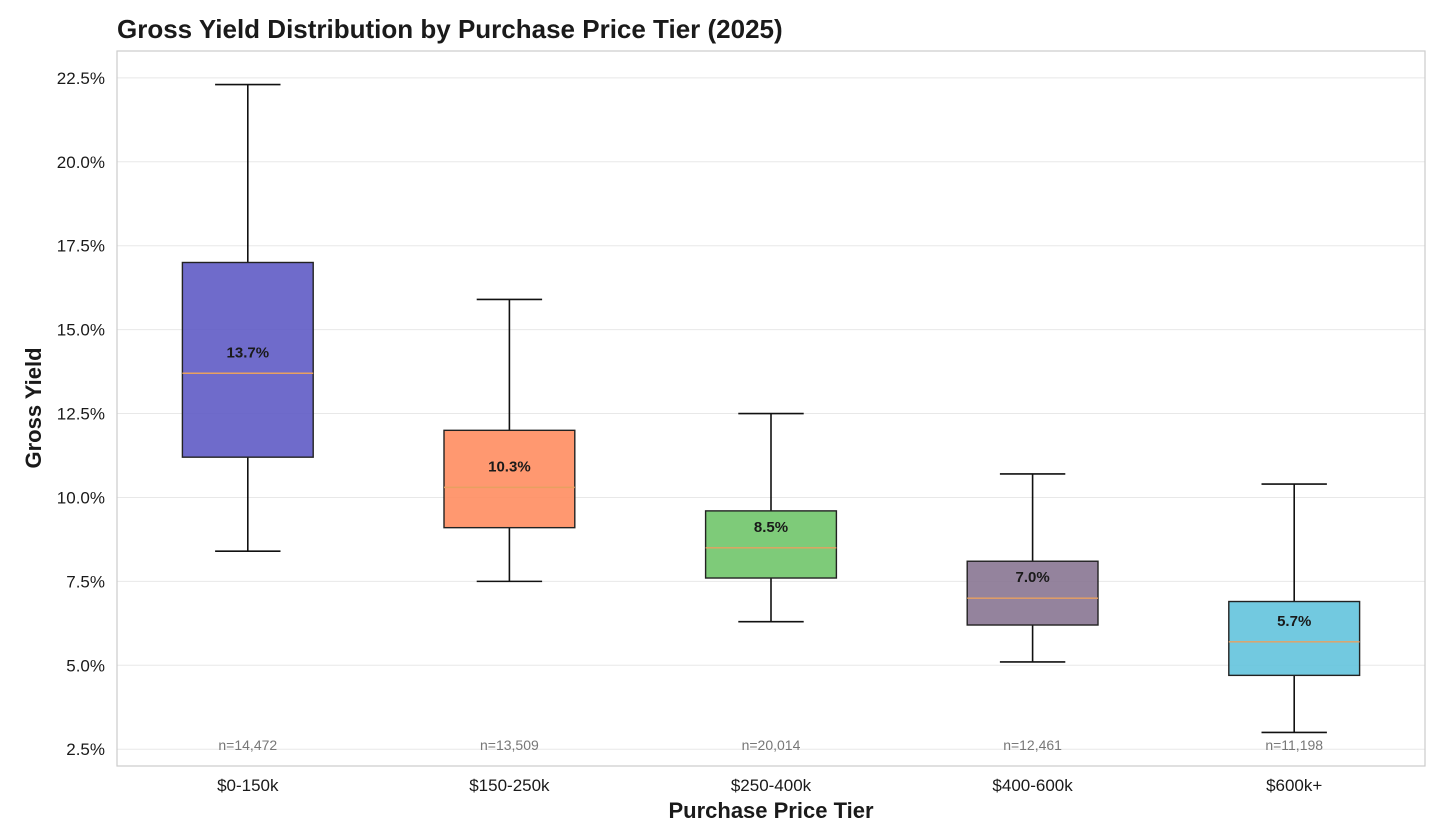 The image size is (1456, 840). Describe the element at coordinates (1032, 745) in the screenshot. I see `sample-size-label: n=12,461` at that location.